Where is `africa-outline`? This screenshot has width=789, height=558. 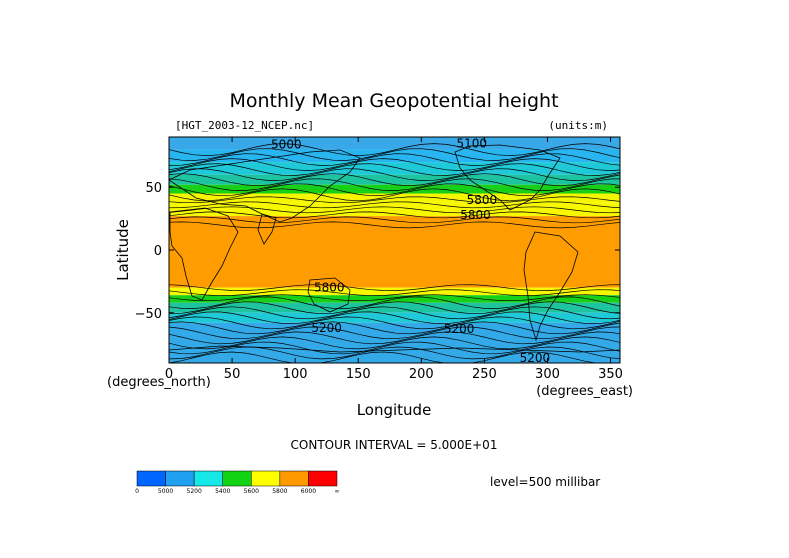
africa-outline is located at coordinates (204, 254).